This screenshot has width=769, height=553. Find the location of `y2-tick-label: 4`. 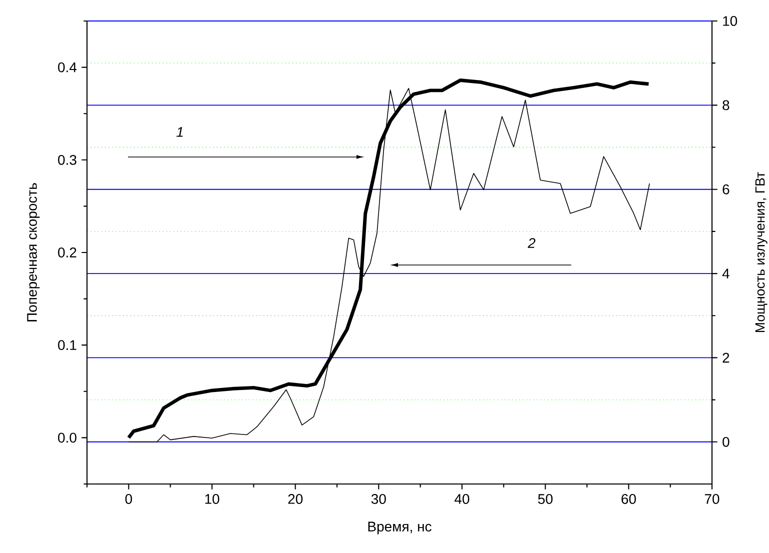

y2-tick-label: 4 is located at coordinates (726, 273).